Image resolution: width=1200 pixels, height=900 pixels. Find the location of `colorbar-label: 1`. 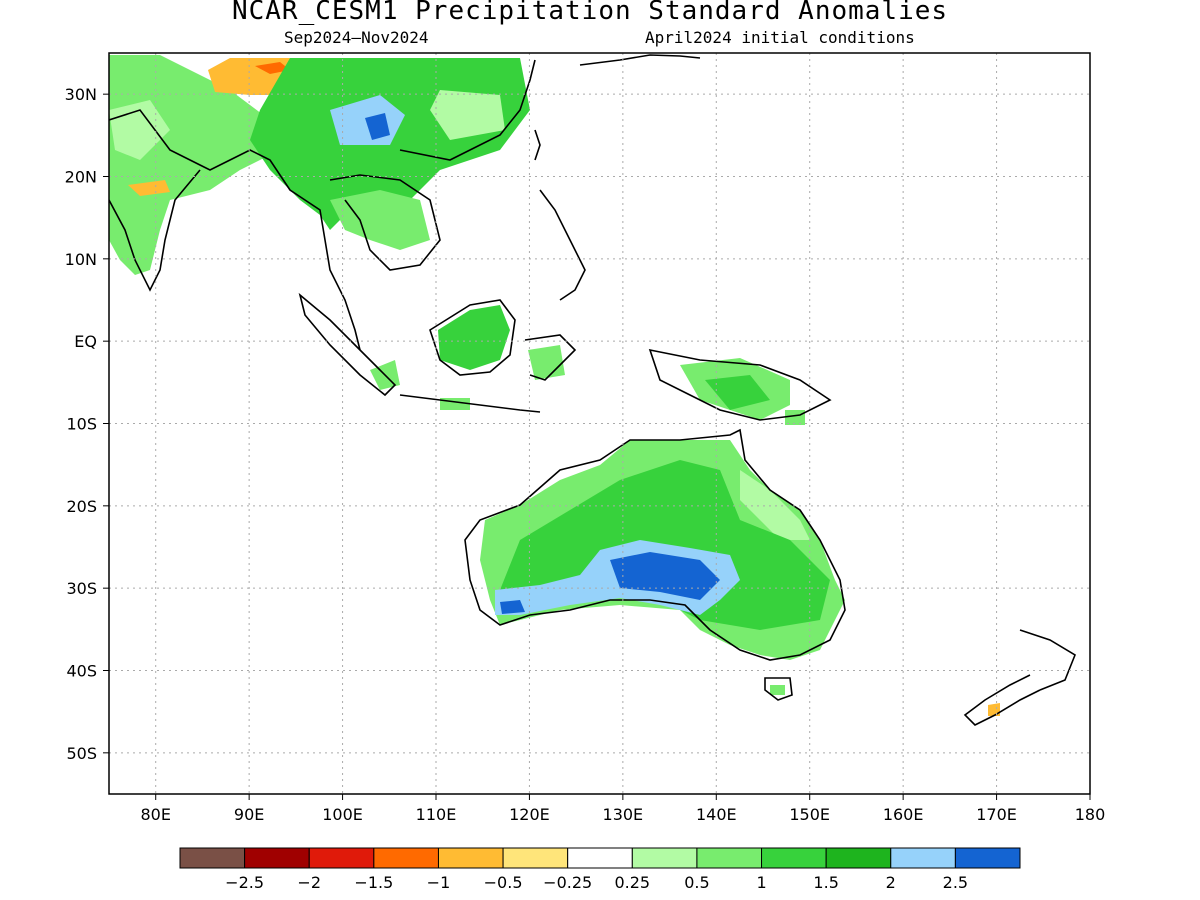

colorbar-label: 1 is located at coordinates (761, 882).